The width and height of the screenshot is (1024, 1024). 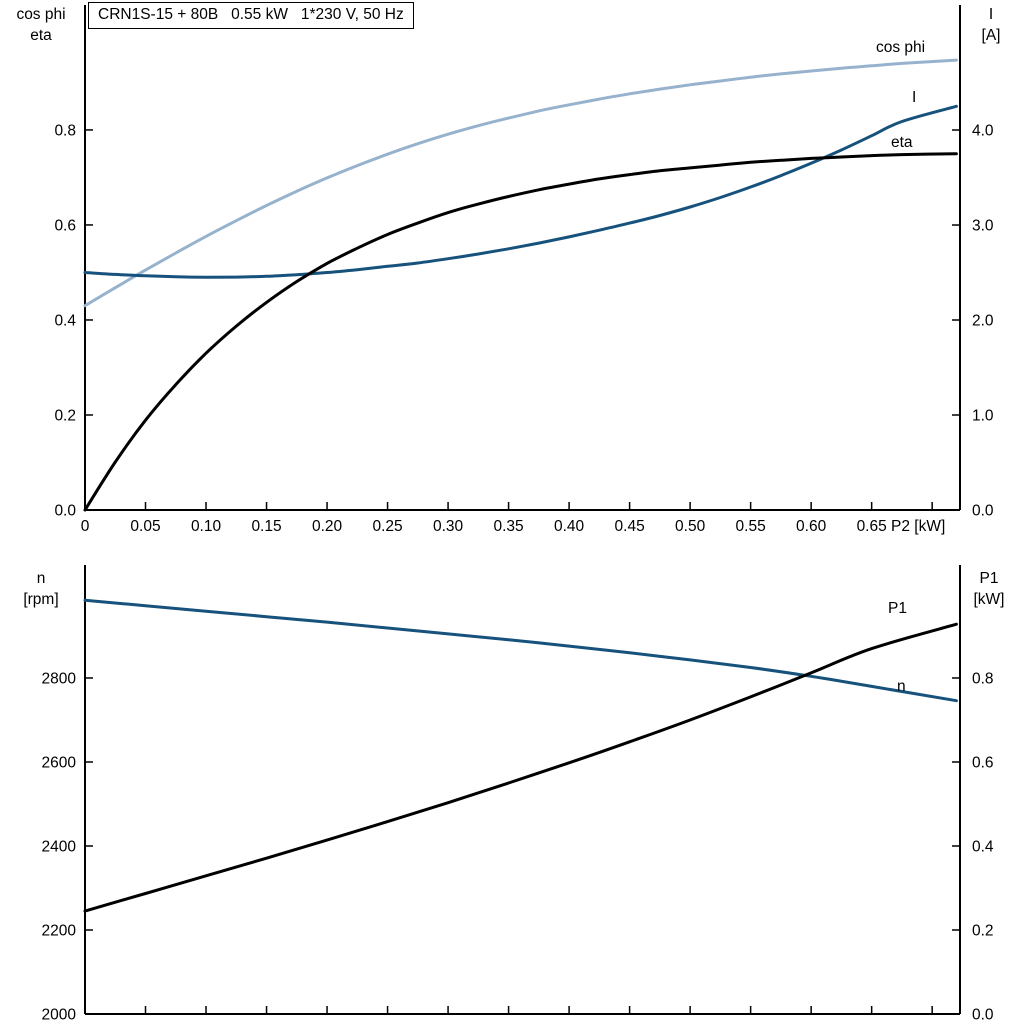 What do you see at coordinates (901, 686) in the screenshot?
I see `curve-label-n: n` at bounding box center [901, 686].